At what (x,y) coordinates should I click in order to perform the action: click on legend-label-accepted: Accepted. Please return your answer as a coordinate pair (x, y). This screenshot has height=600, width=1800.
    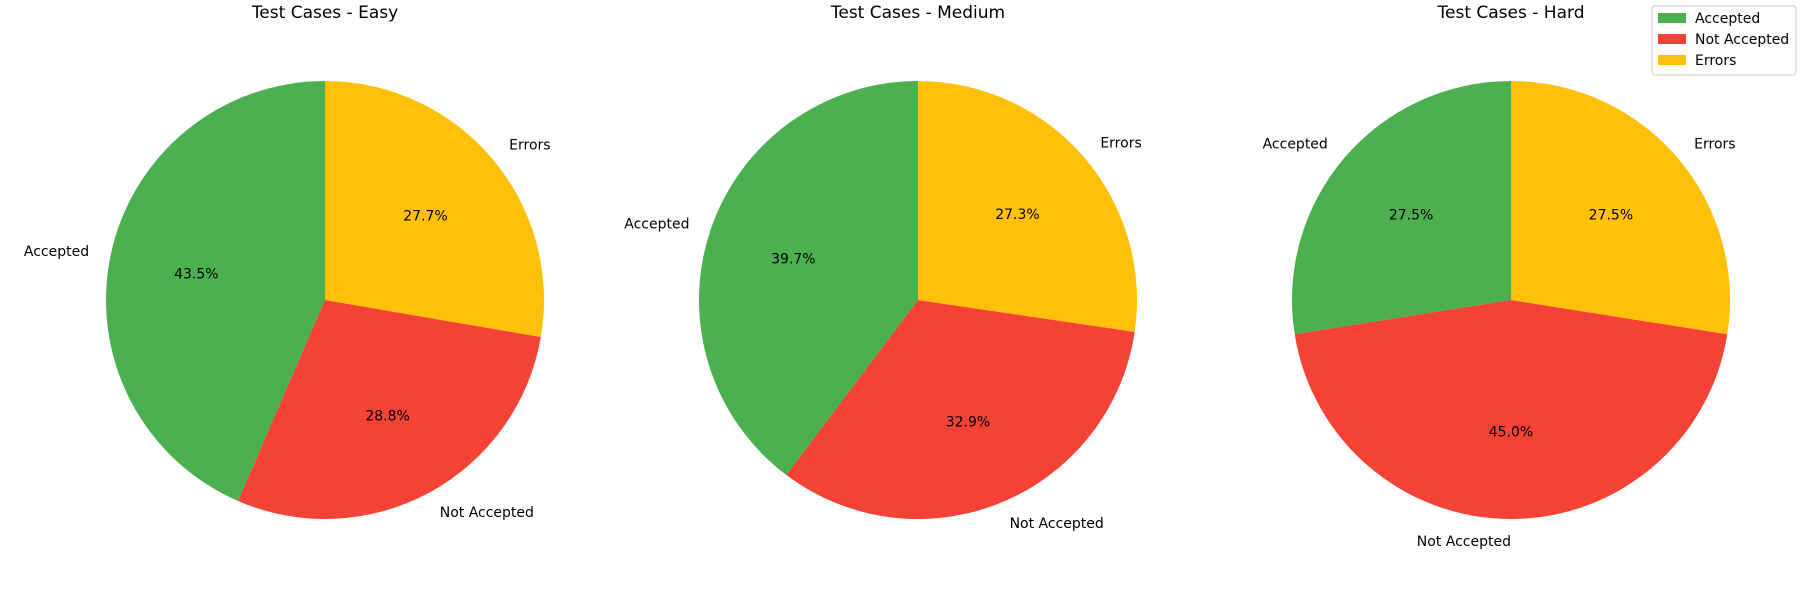
    Looking at the image, I should click on (1727, 19).